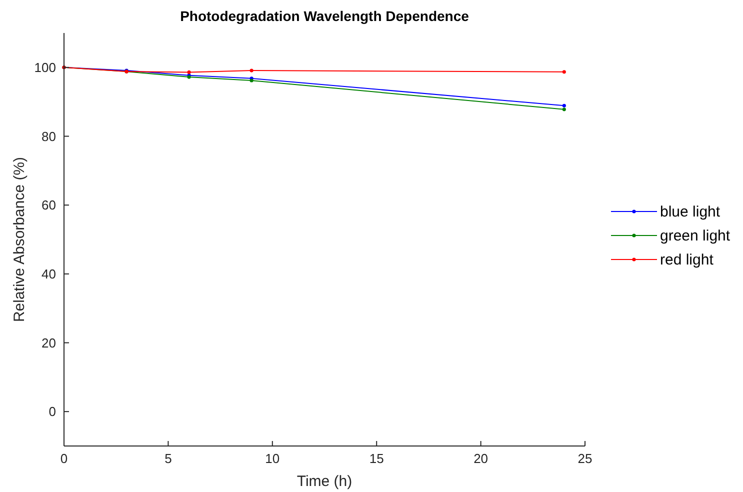 The width and height of the screenshot is (743, 492). I want to click on x-tick-label: 0, so click(64, 458).